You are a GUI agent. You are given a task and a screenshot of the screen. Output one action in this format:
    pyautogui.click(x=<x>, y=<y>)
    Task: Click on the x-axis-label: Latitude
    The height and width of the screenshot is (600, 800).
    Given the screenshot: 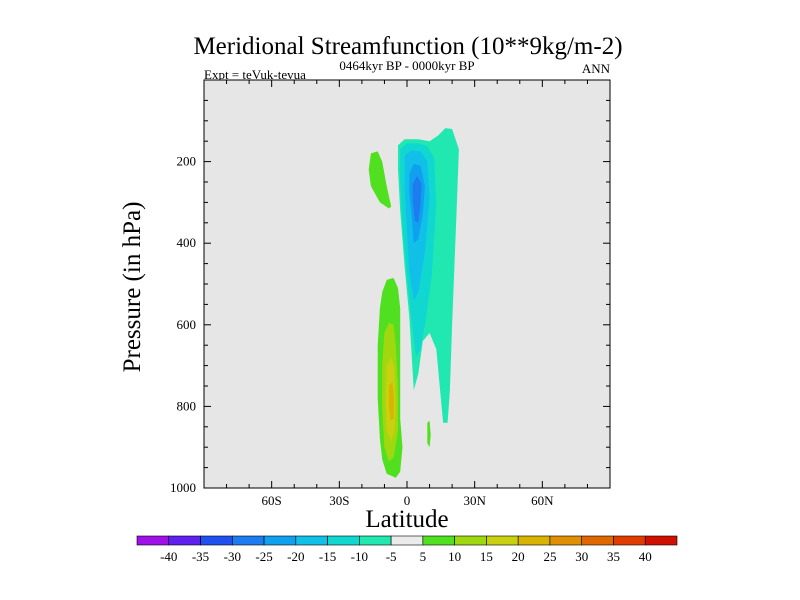 What is the action you would take?
    pyautogui.click(x=406, y=519)
    